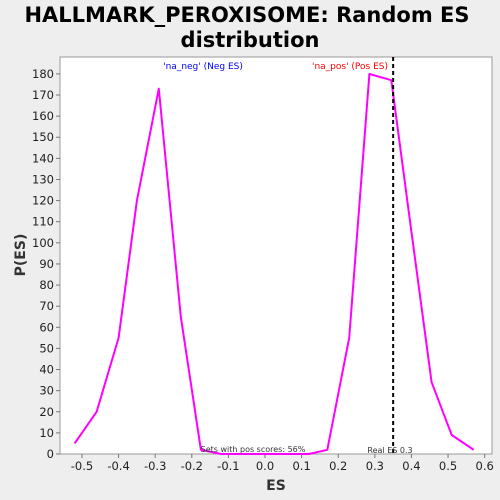  What do you see at coordinates (43, 222) in the screenshot?
I see `y-tick-label: 110` at bounding box center [43, 222].